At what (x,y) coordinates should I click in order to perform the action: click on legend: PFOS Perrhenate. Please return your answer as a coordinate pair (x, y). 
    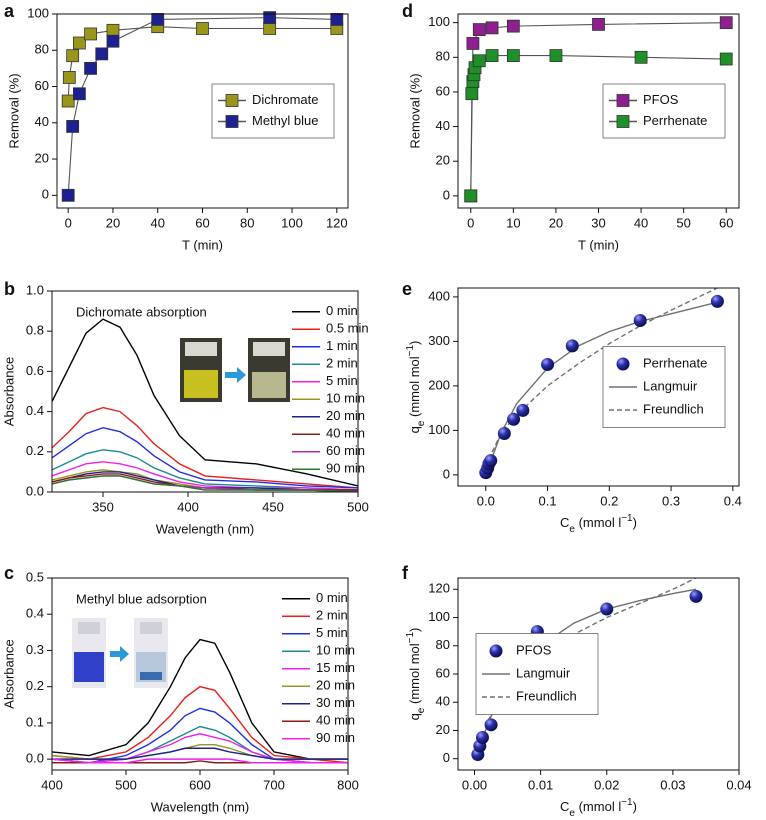
    Looking at the image, I should click on (664, 111).